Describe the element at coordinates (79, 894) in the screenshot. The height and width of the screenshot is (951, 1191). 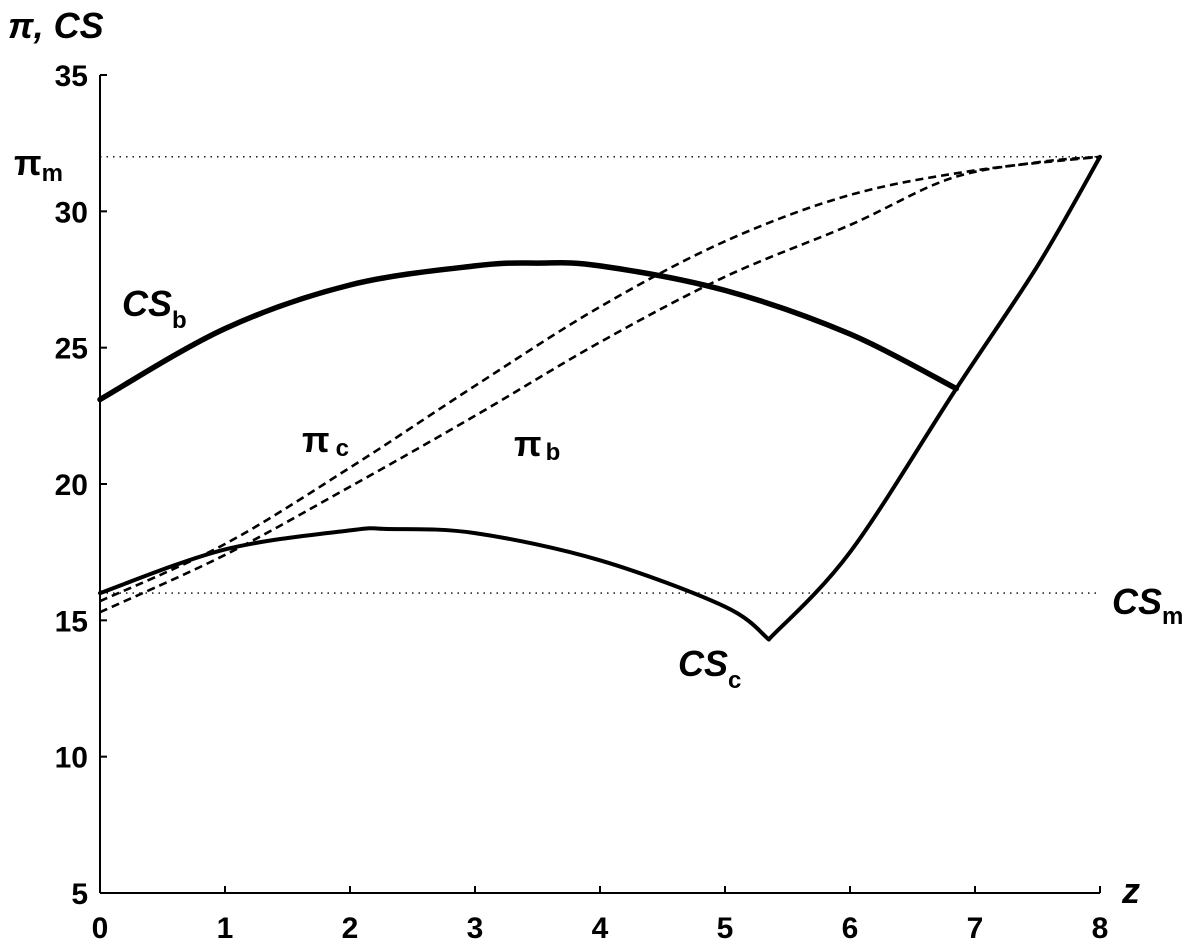
I see `y-tick-label: 5` at that location.